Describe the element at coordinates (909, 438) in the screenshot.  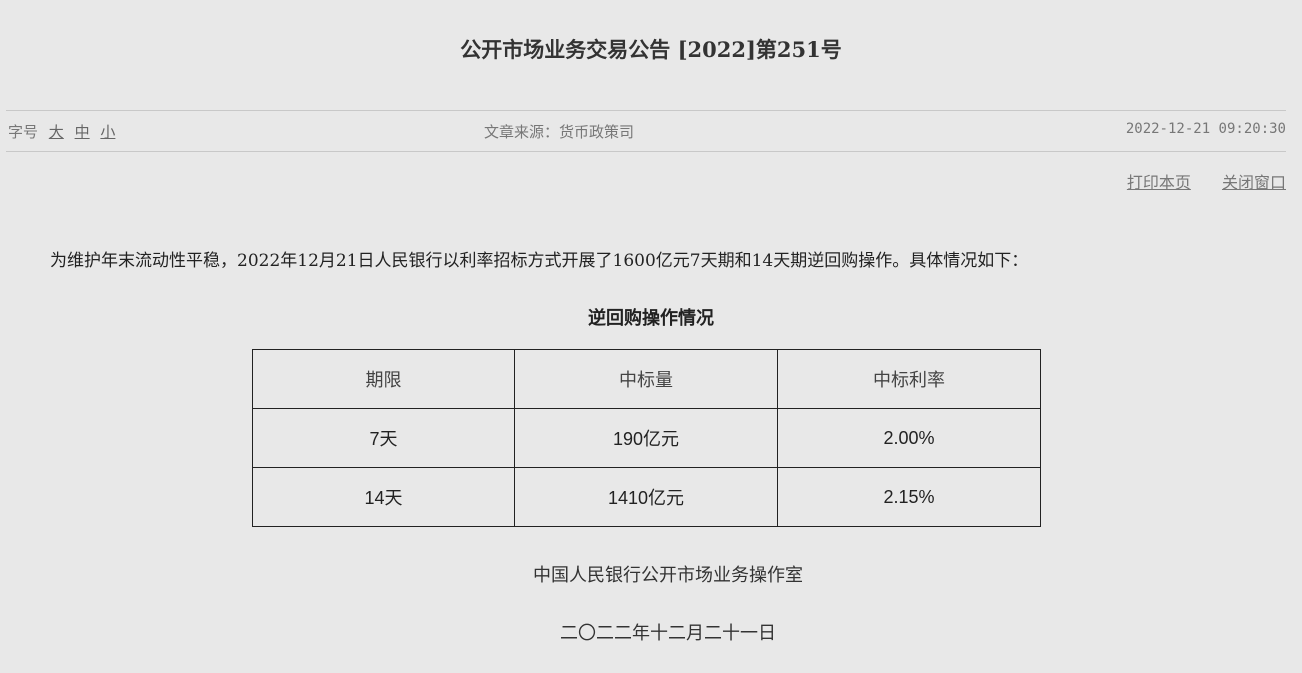
I see `cell-rate: 2.00%` at that location.